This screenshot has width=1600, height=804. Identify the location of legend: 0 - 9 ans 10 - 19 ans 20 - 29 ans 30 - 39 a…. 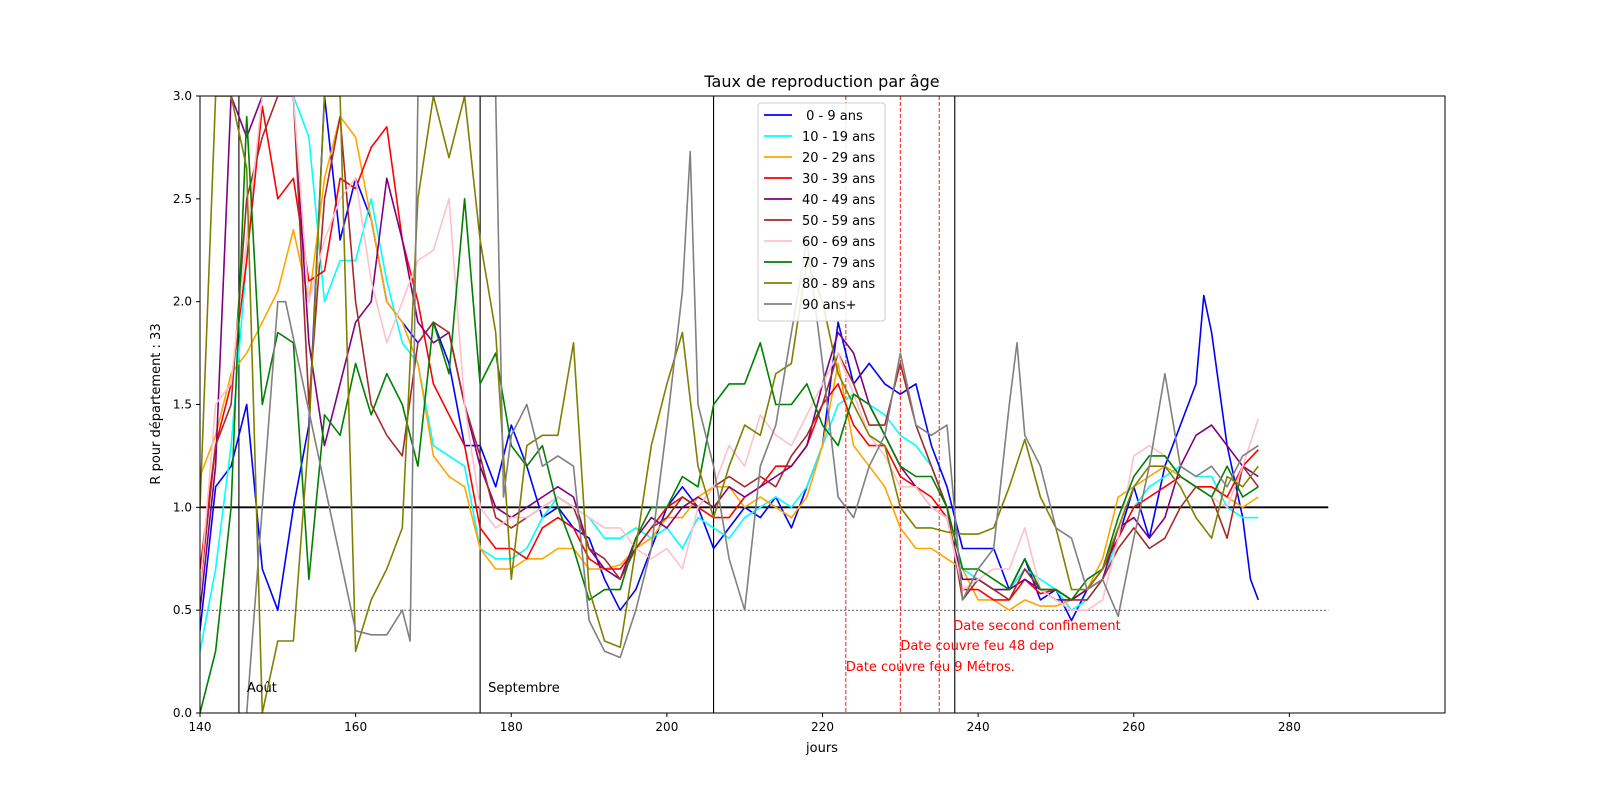
(821, 212).